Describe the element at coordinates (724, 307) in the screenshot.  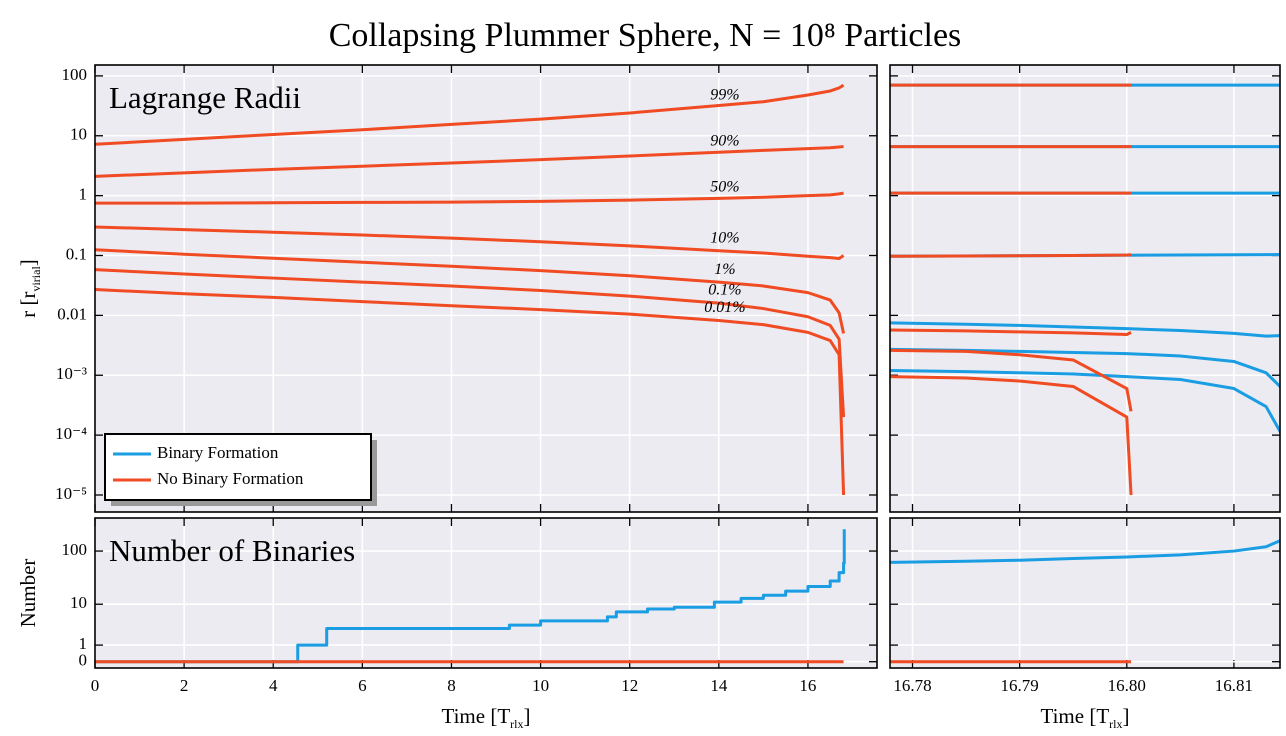
I see `line-label: 0.01%` at that location.